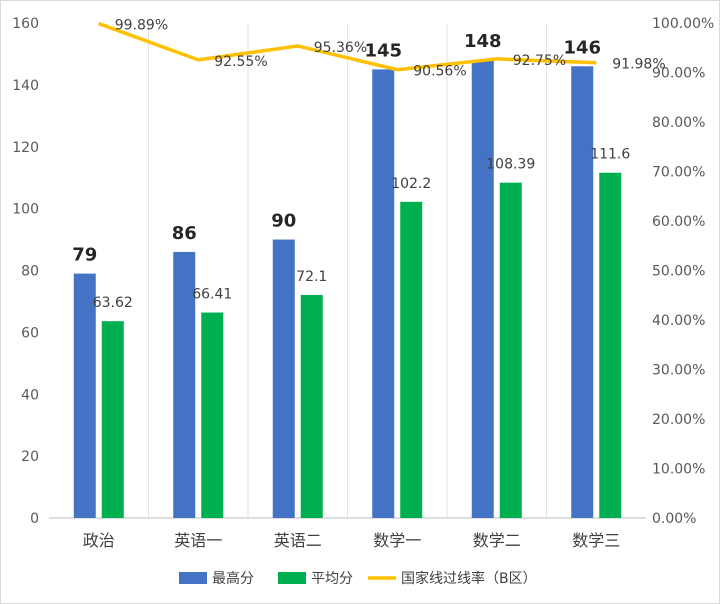 This screenshot has height=604, width=720. What do you see at coordinates (311, 277) in the screenshot?
I see `data-label-average-score: 72.1` at bounding box center [311, 277].